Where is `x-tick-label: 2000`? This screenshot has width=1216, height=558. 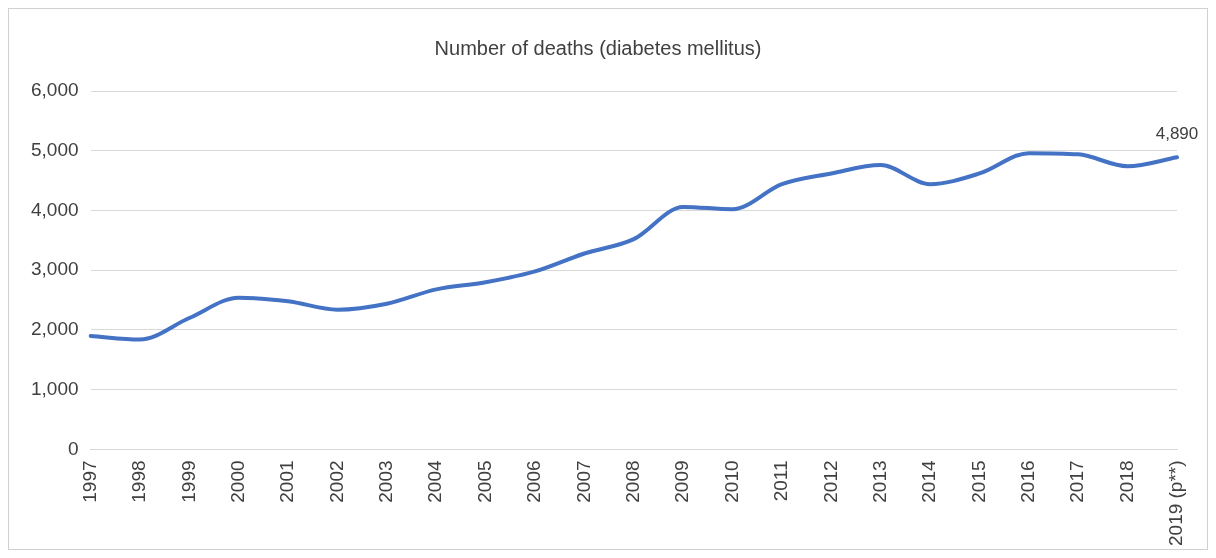
x-tick-label: 2000 is located at coordinates (237, 481).